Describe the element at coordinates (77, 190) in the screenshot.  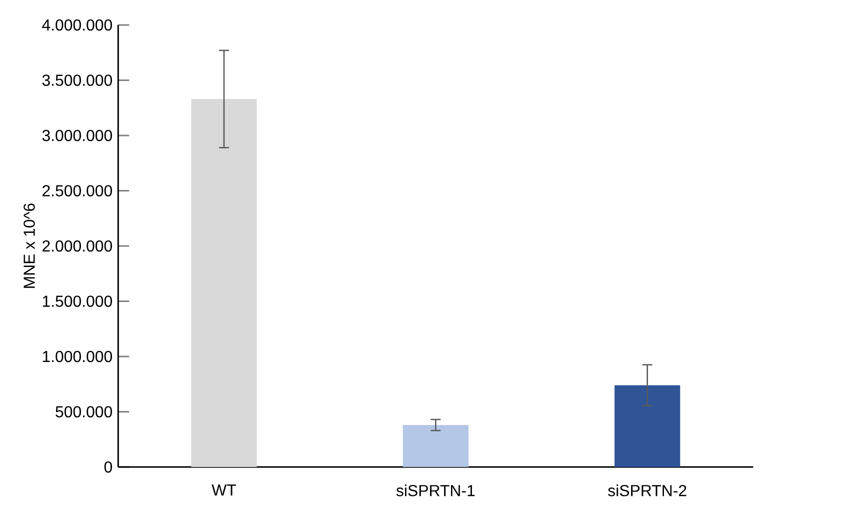
I see `y-tick-label: 2.500.000` at that location.